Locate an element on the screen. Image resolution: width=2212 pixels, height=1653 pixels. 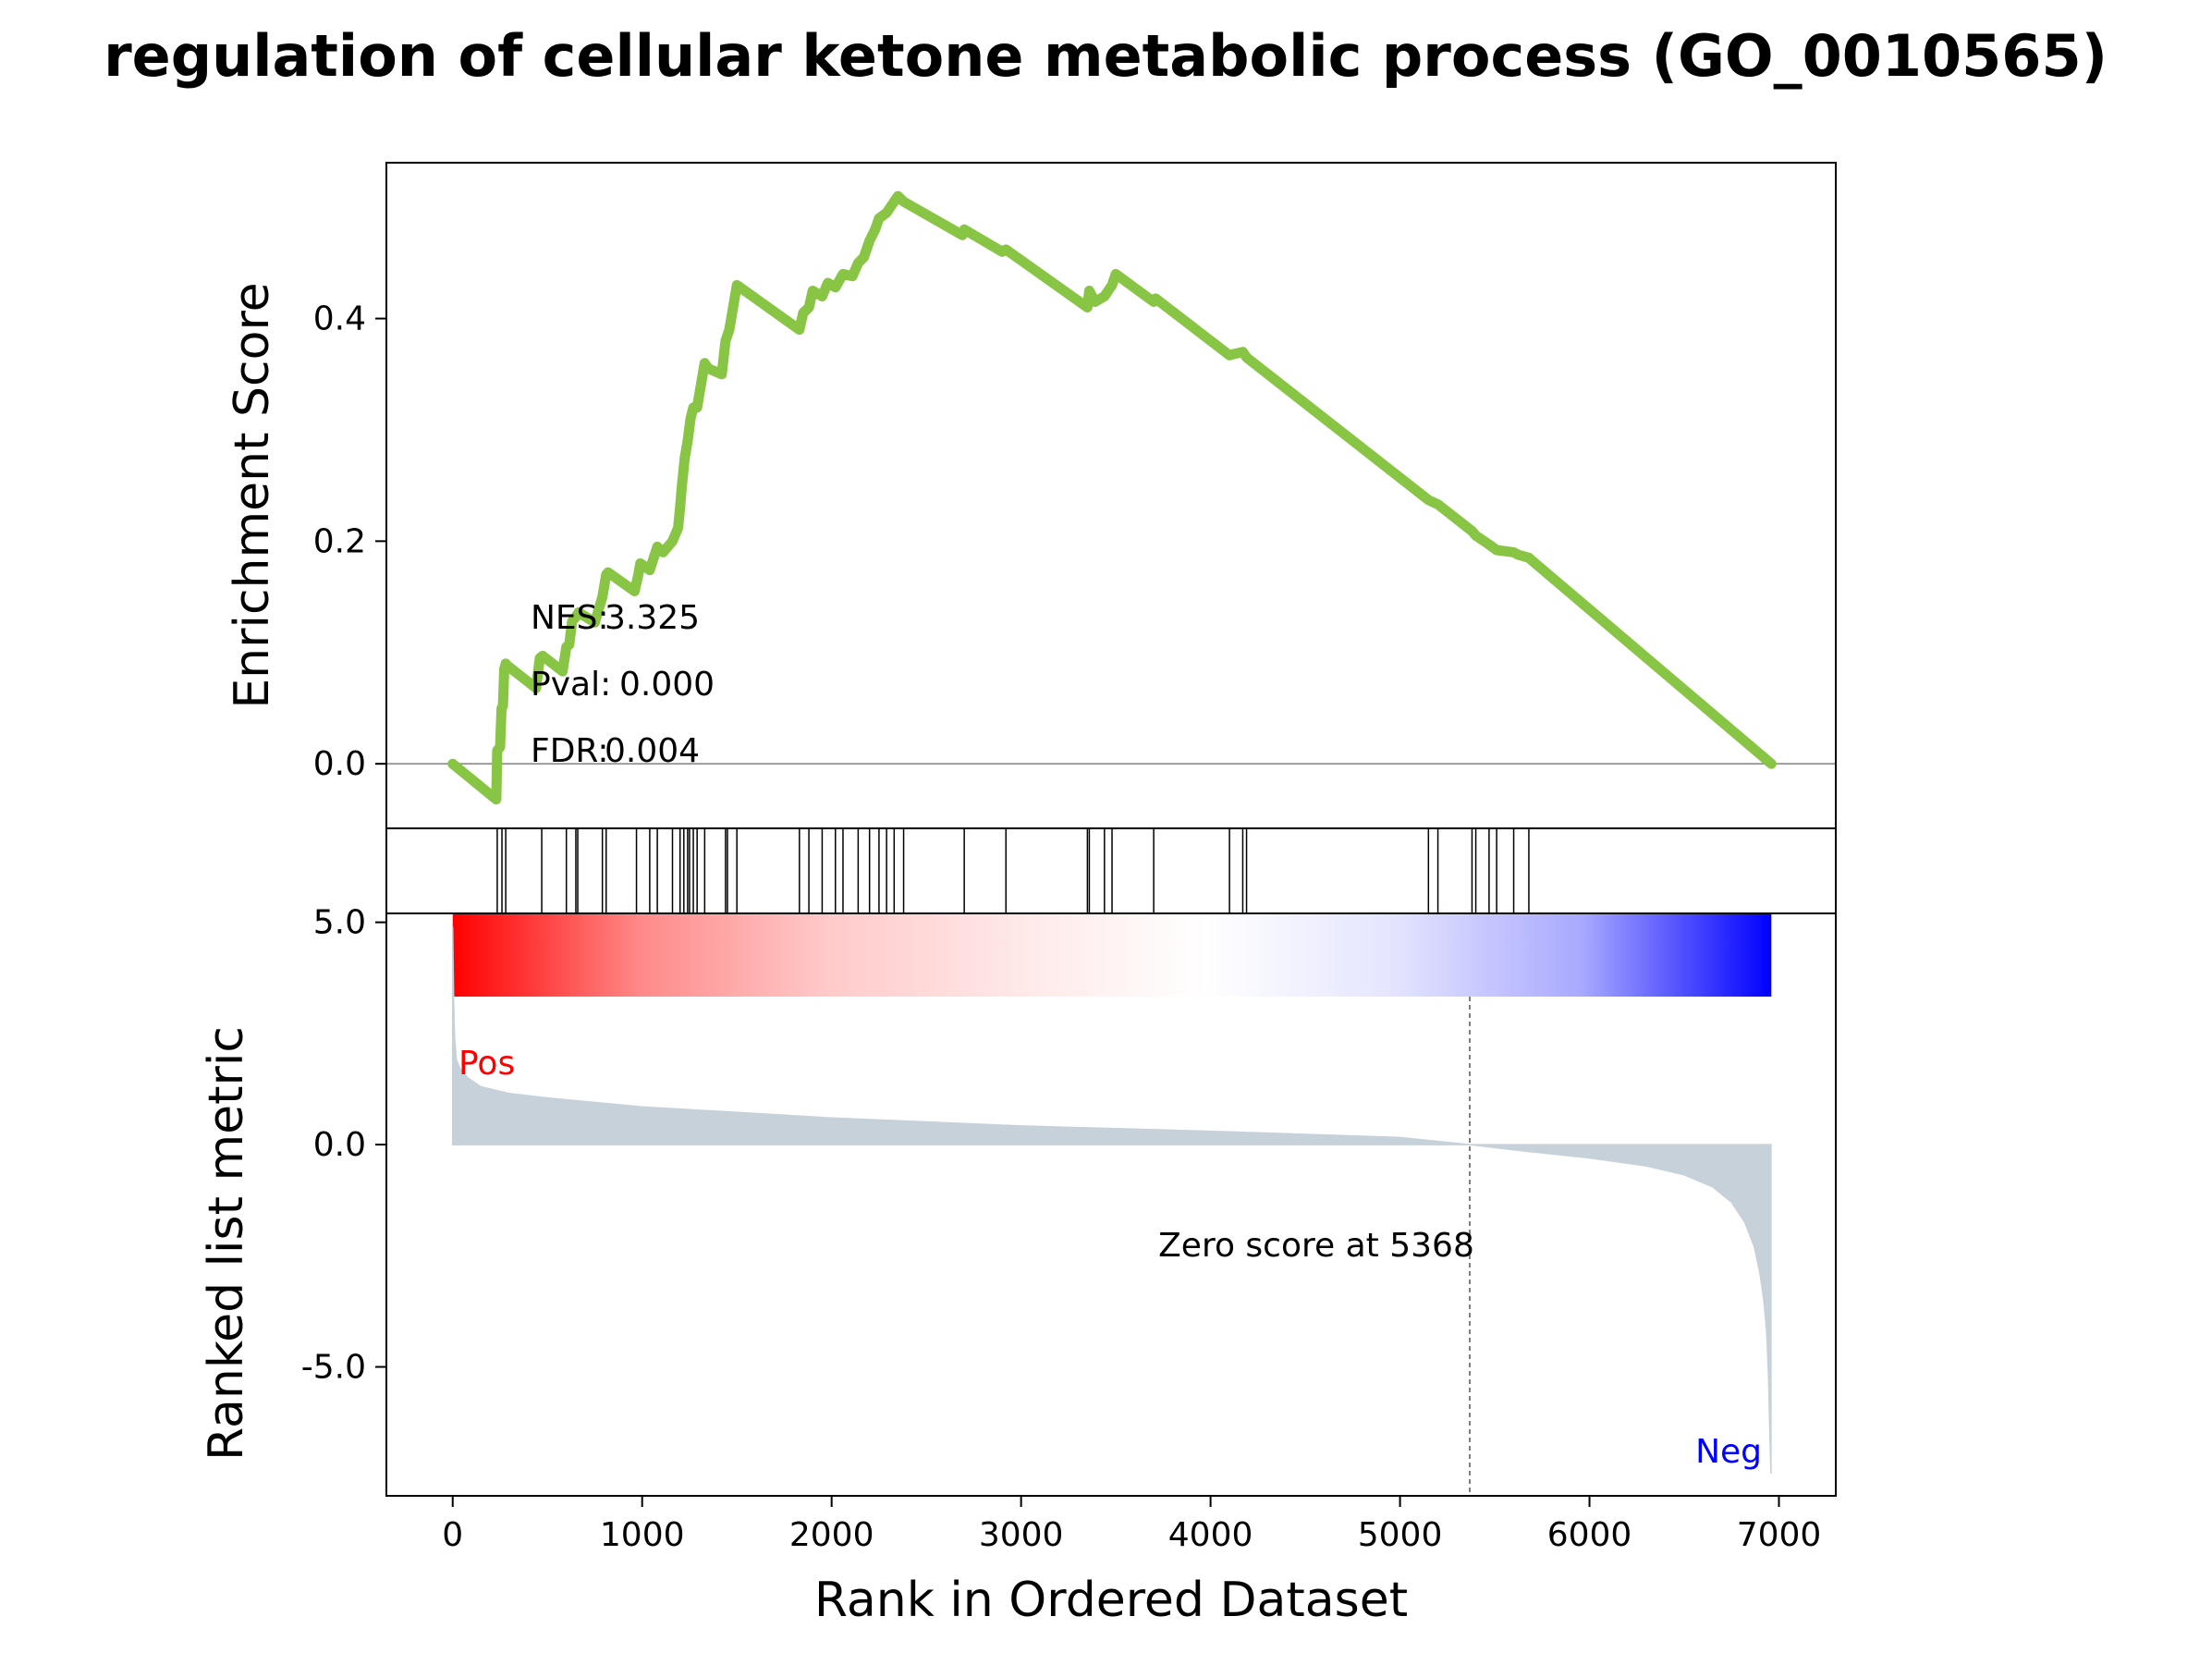
rank-xtick-label: 1000 is located at coordinates (642, 1535).